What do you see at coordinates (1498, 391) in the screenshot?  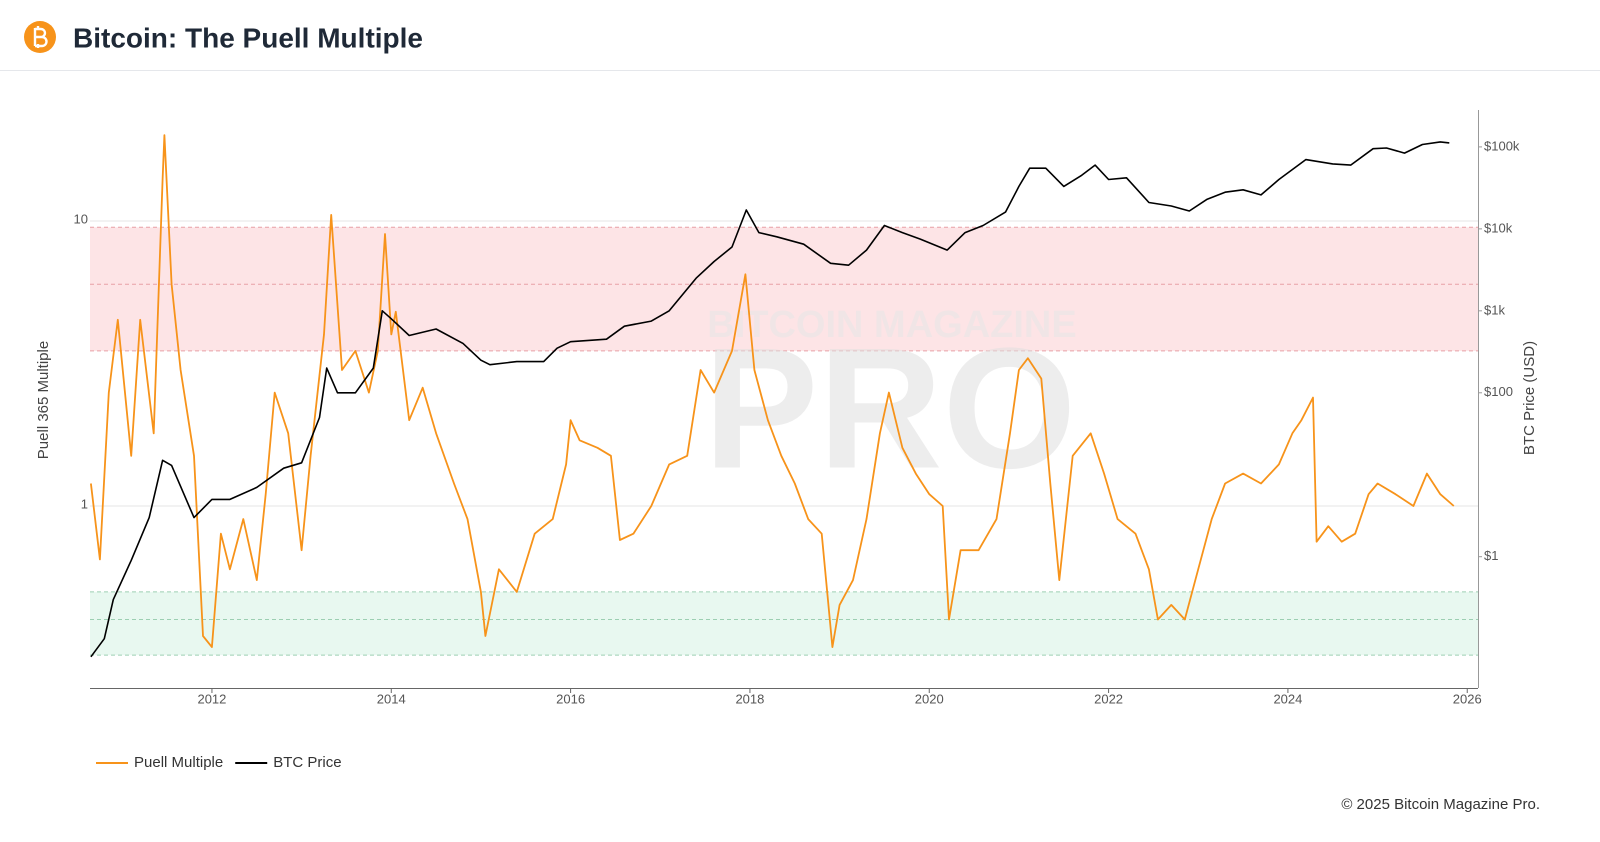 I see `y2-tick-label: $100` at bounding box center [1498, 391].